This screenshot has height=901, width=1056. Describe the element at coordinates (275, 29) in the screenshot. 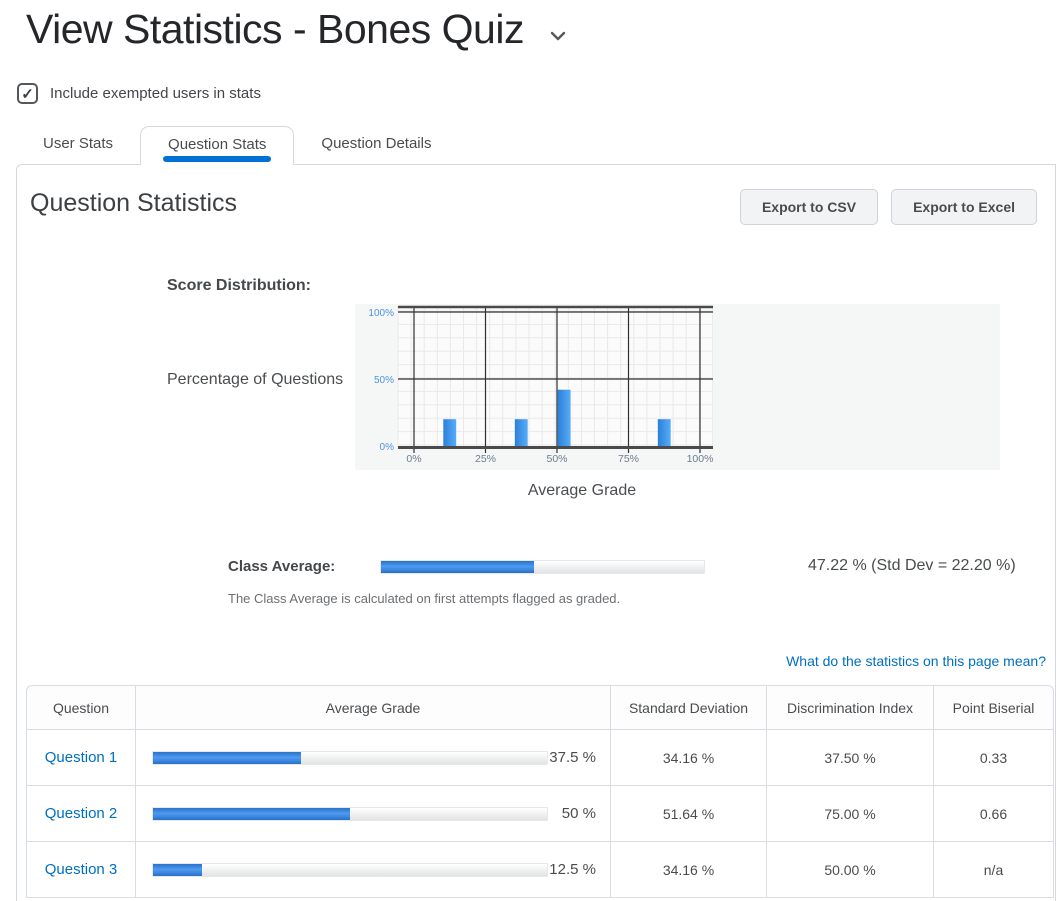

I see `page-title: View Statistics - Bones Quiz` at that location.